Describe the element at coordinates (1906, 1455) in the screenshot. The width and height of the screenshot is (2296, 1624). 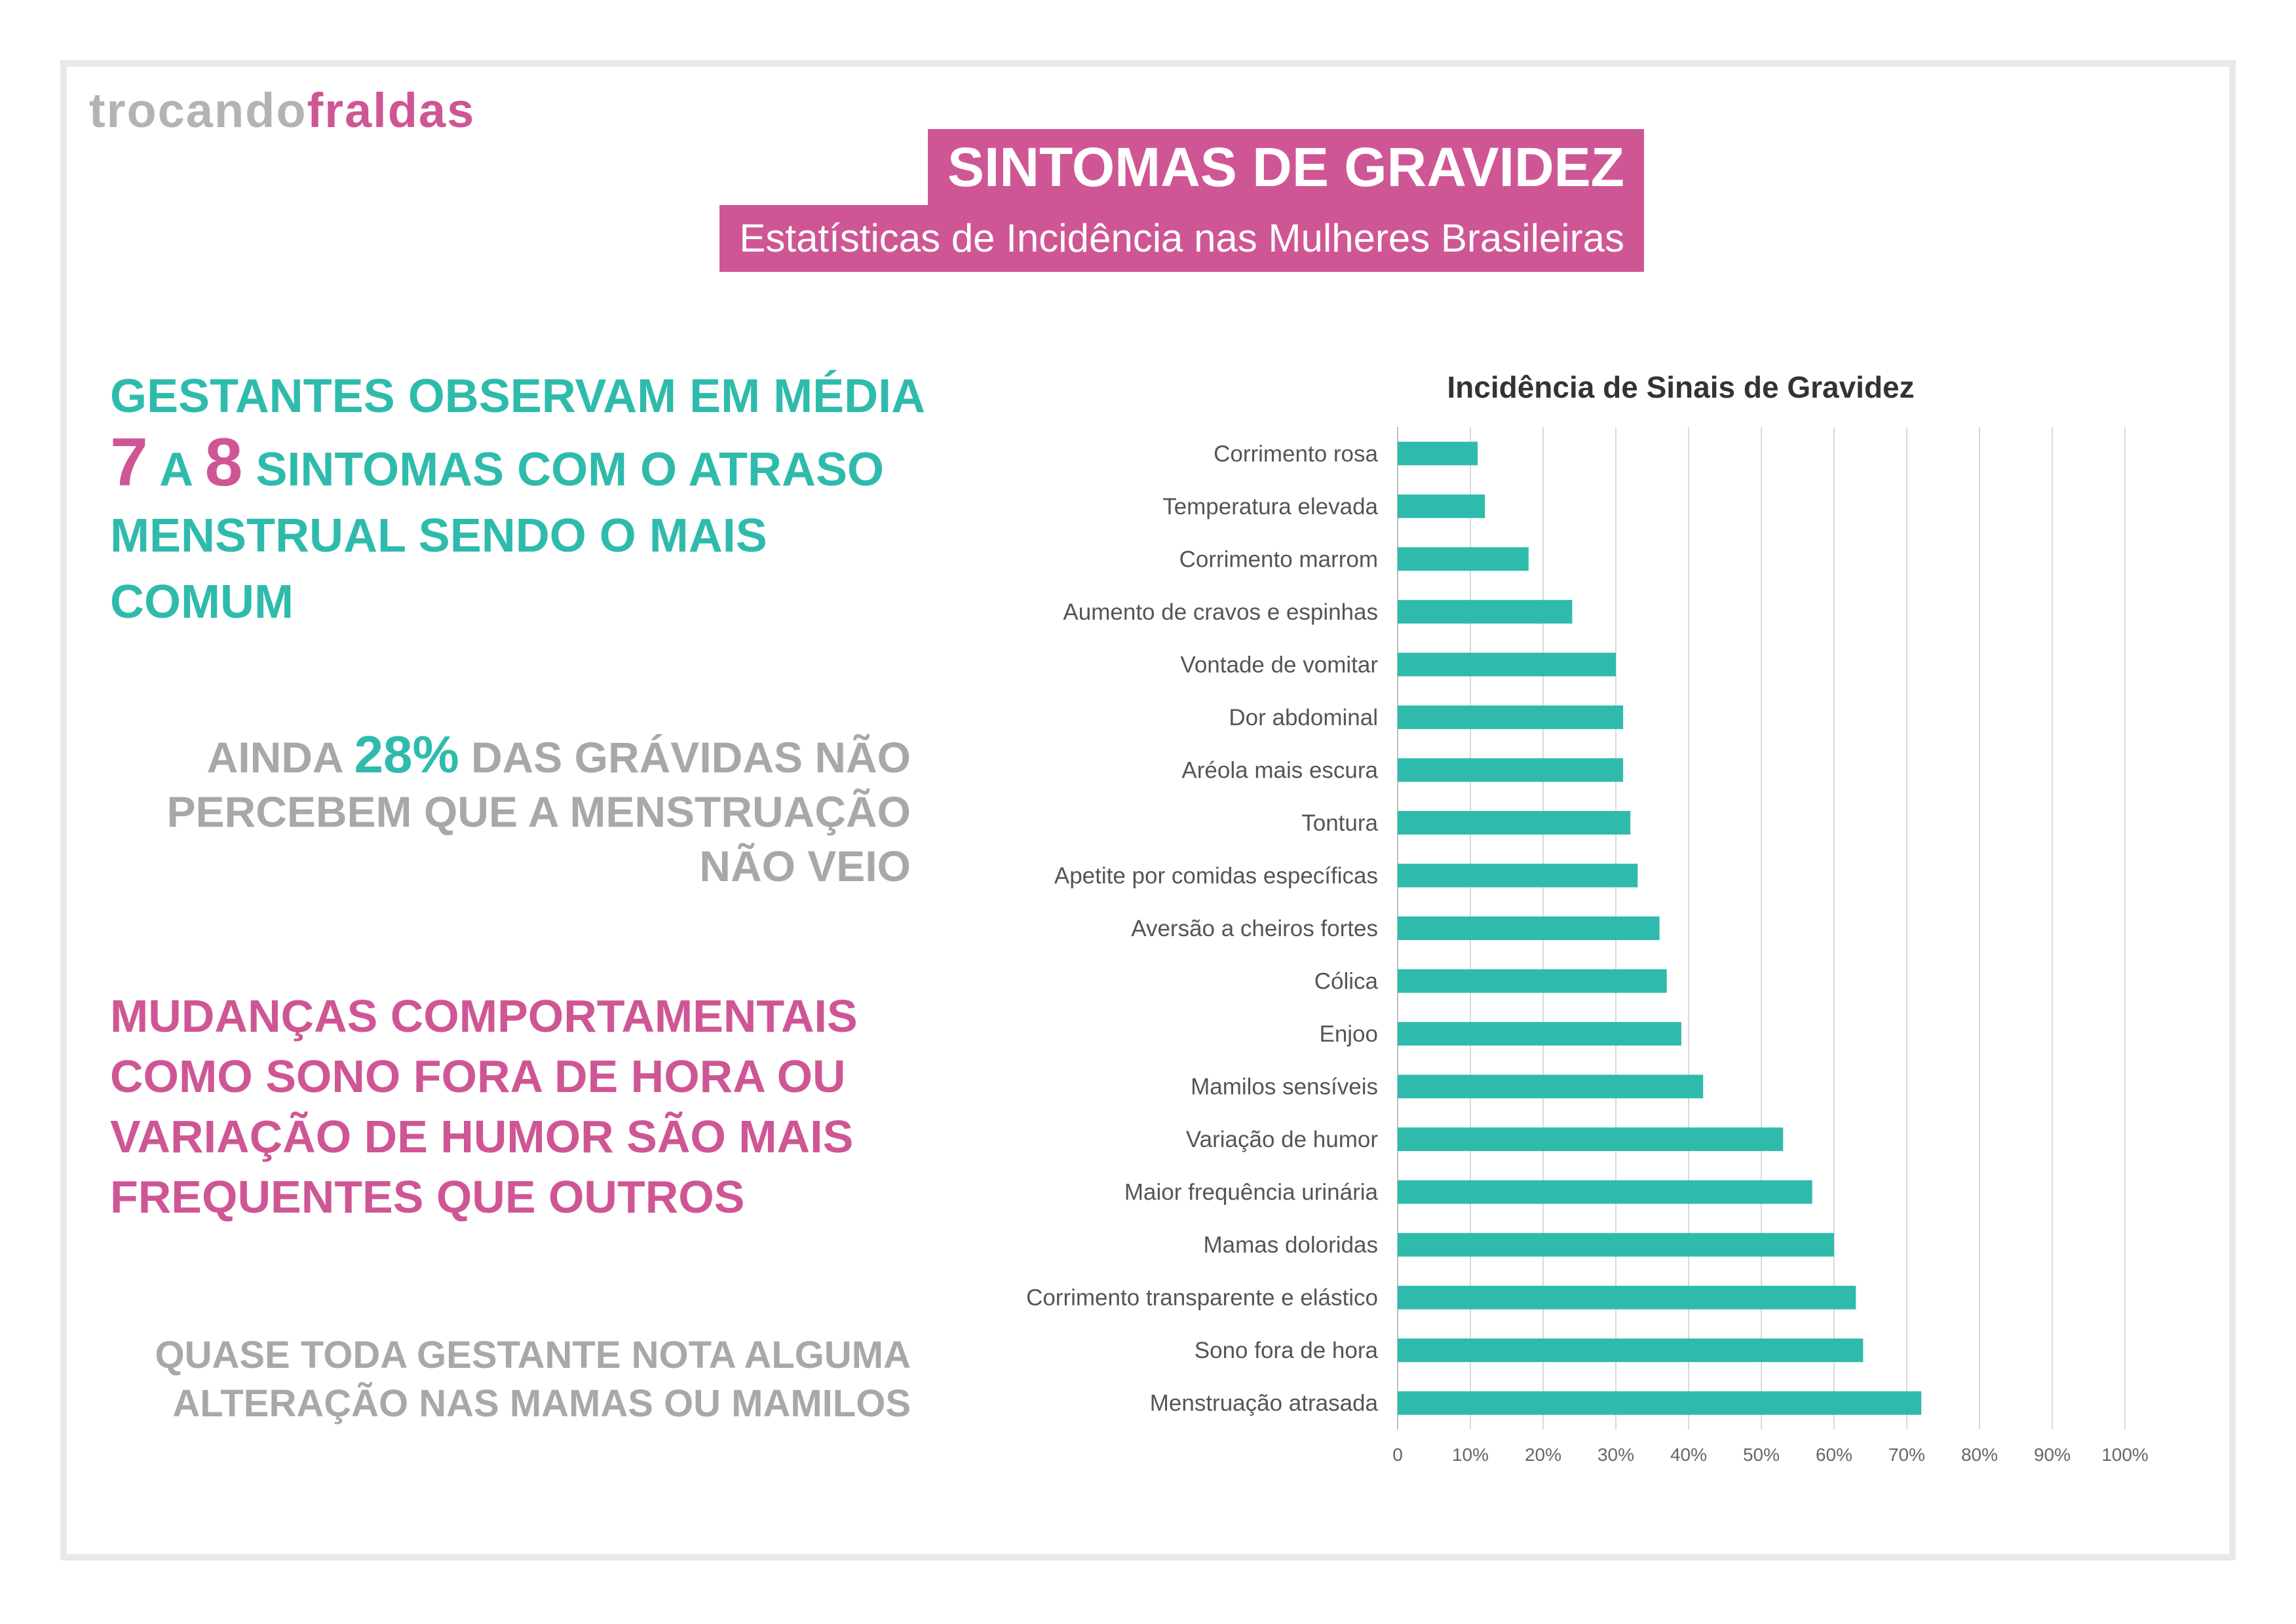
I see `x-tick-label: 70%` at that location.